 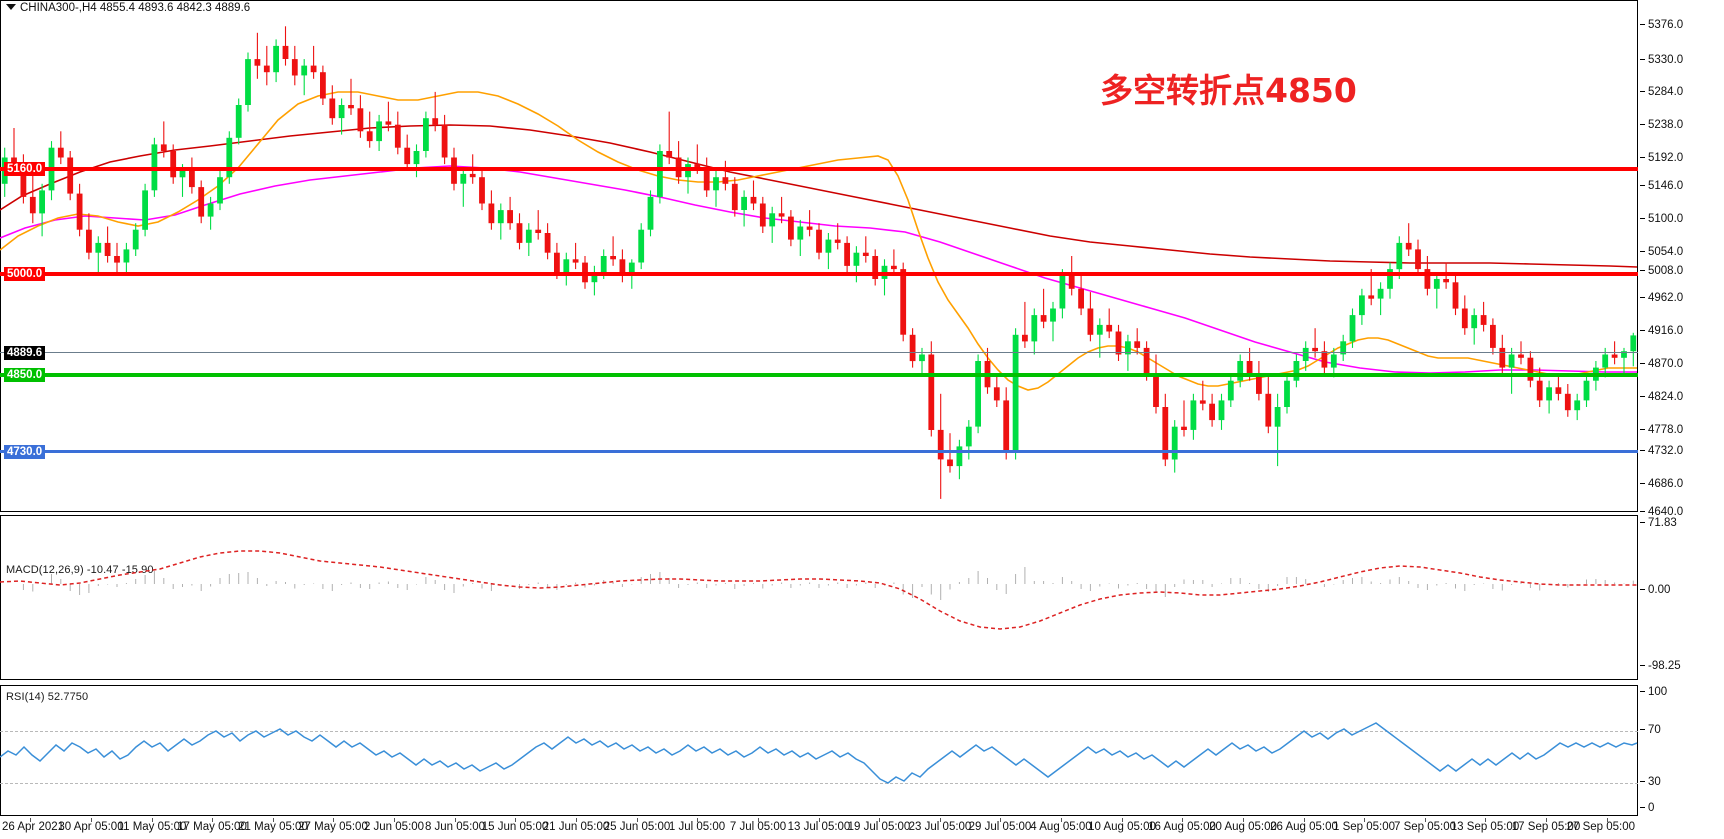 What do you see at coordinates (47, 697) in the screenshot?
I see `rsi-label: RSI(14) 52.7750` at bounding box center [47, 697].